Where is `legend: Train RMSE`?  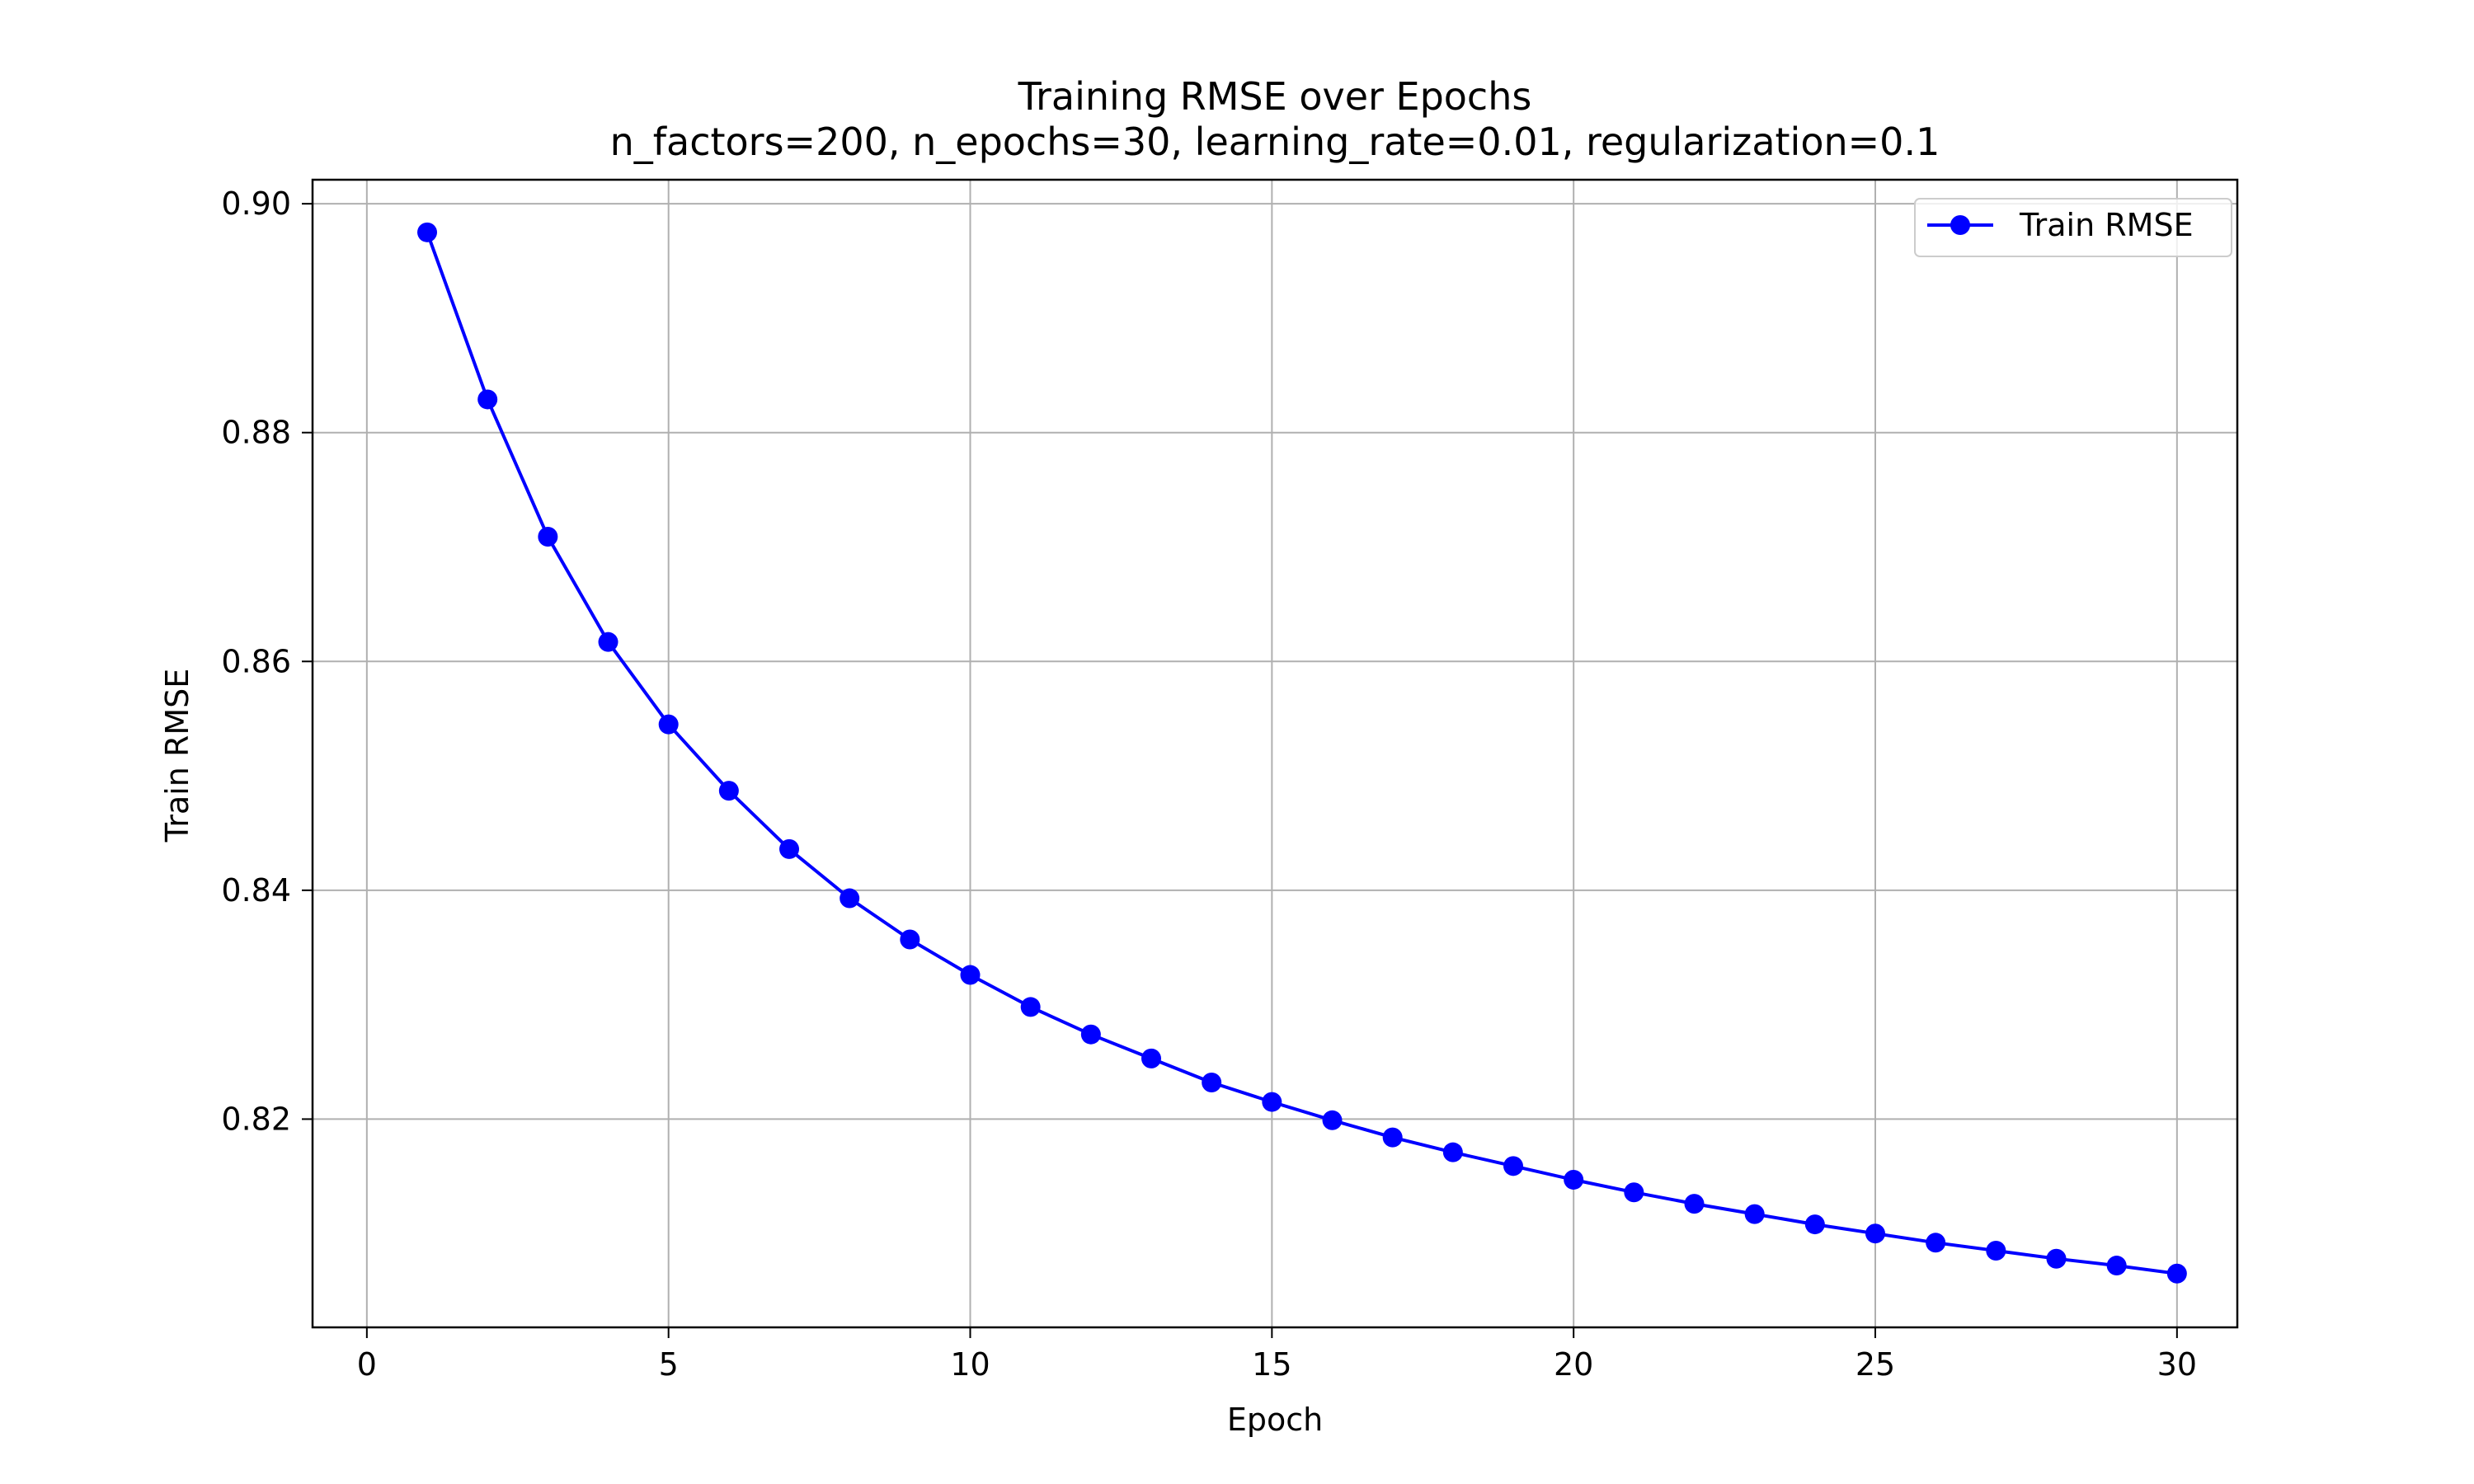
legend: Train RMSE is located at coordinates (2073, 228).